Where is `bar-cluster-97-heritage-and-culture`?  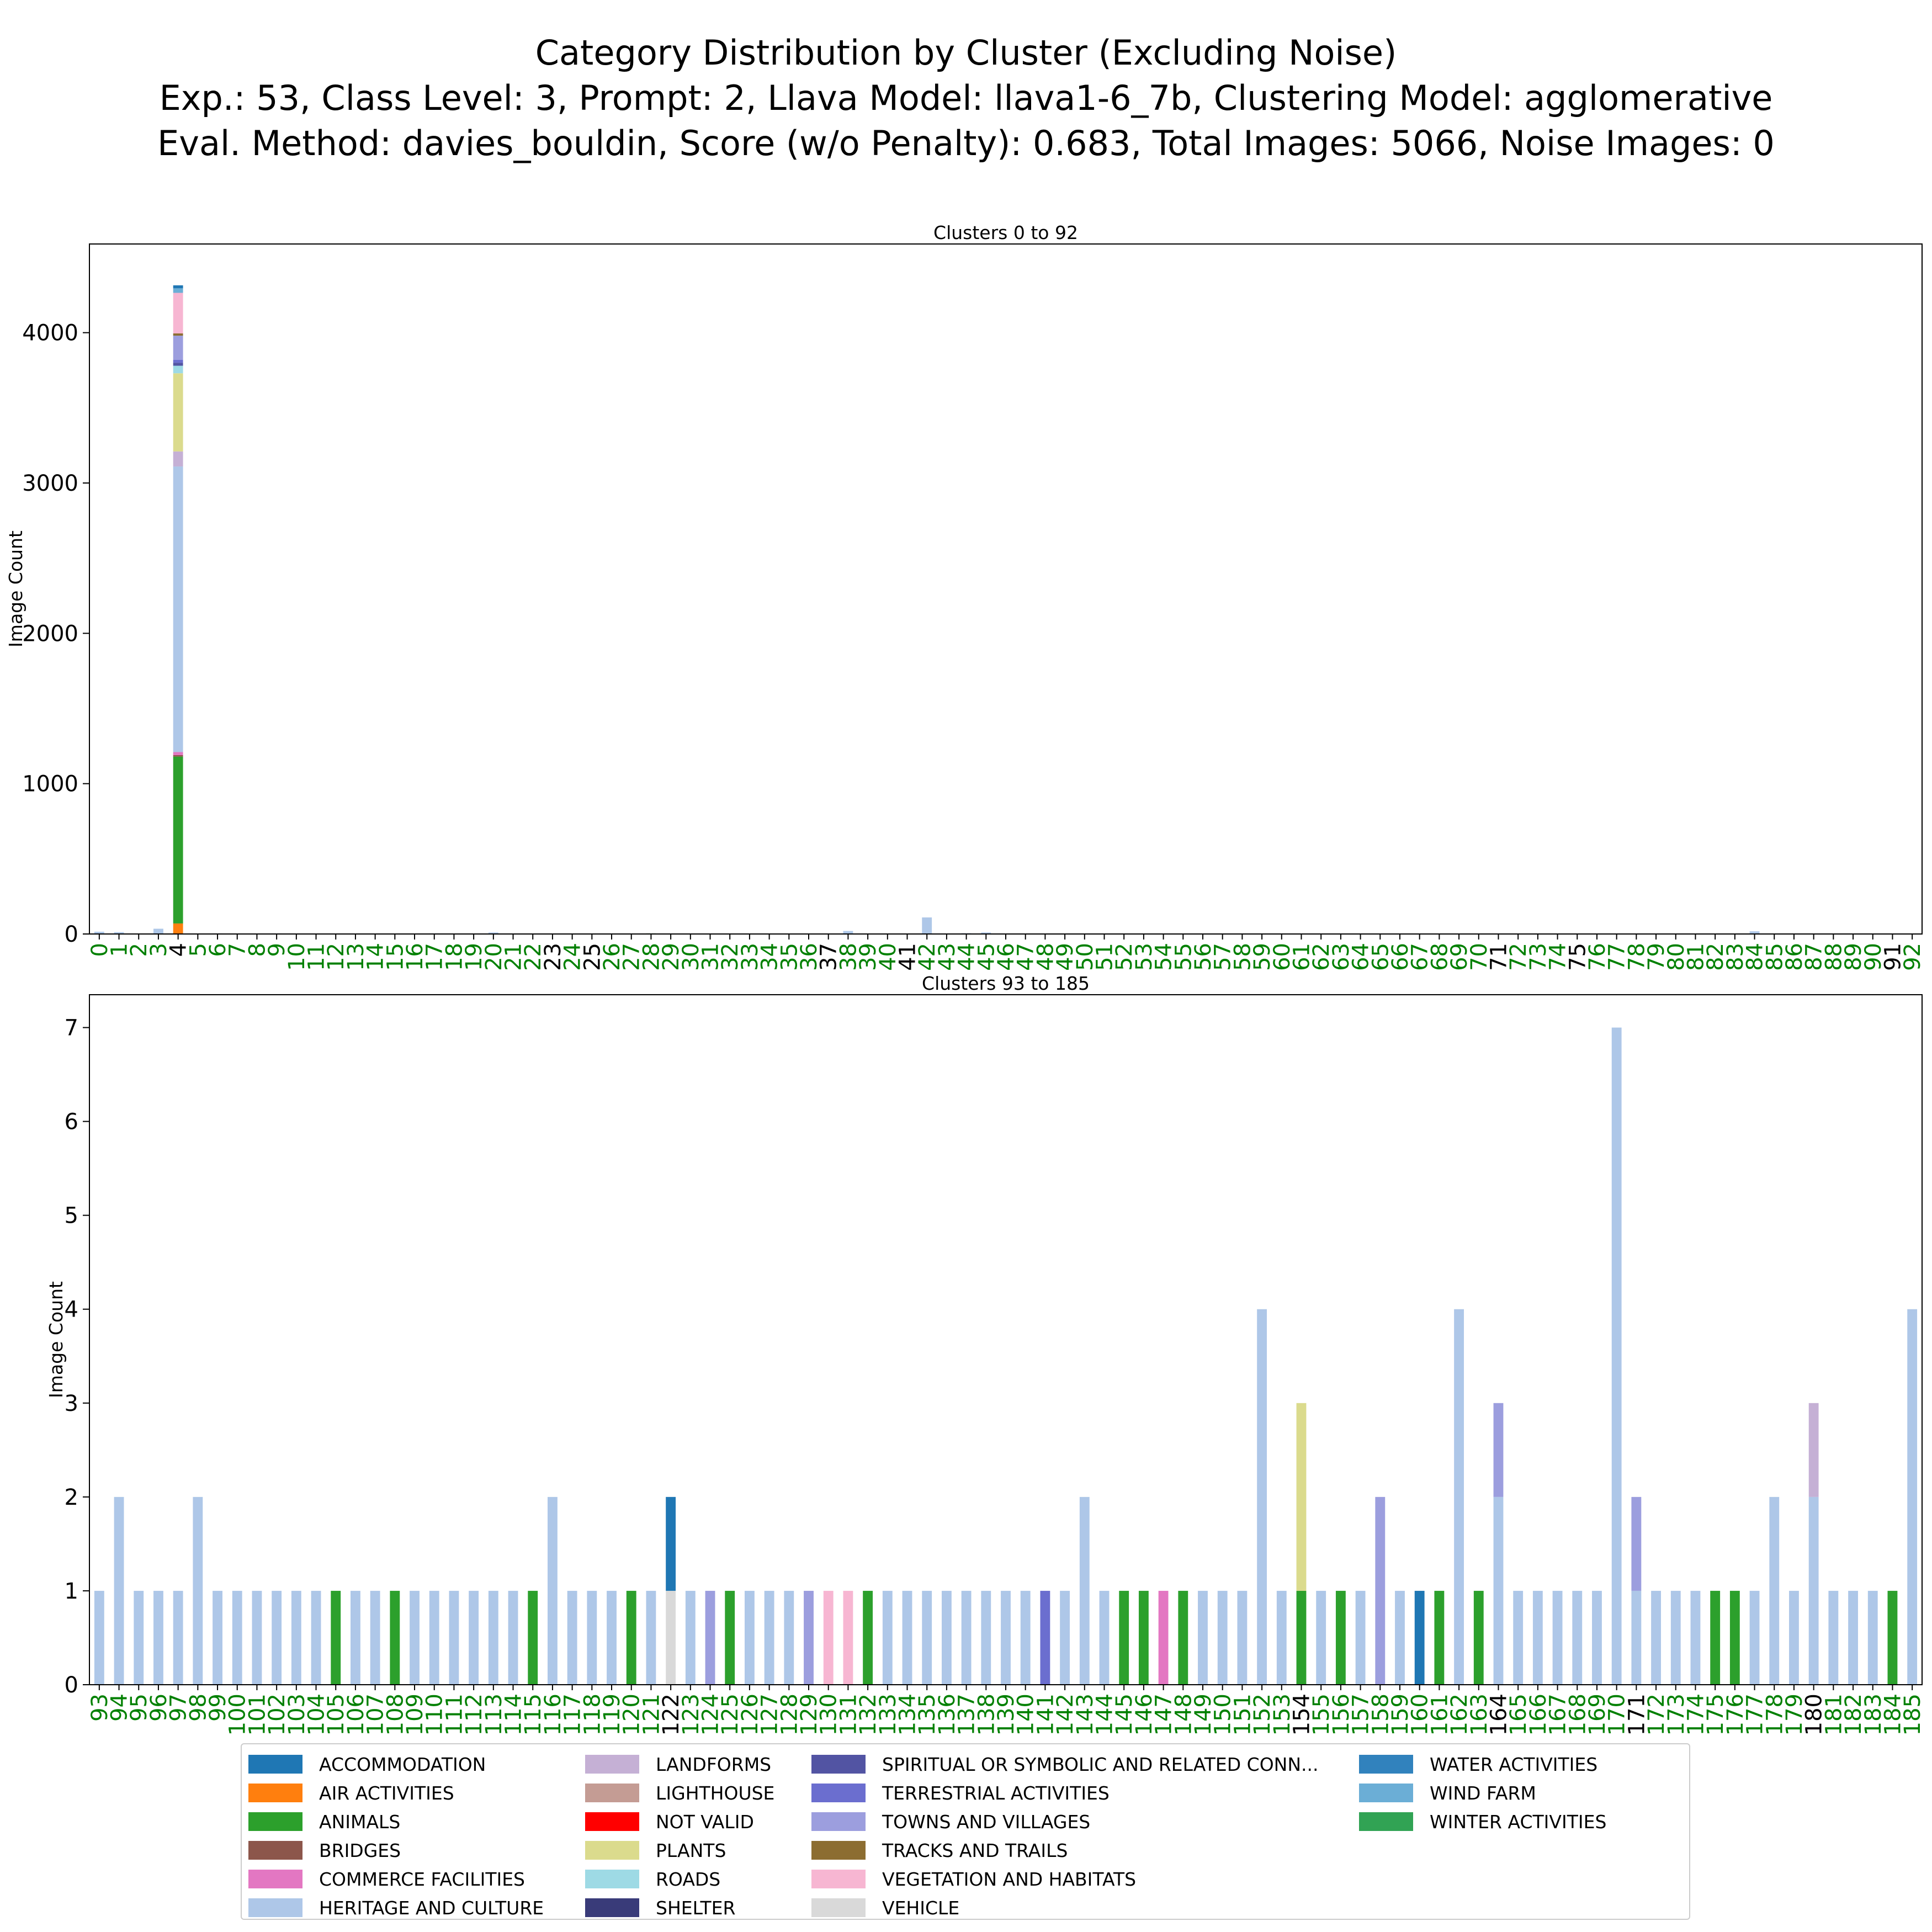
bar-cluster-97-heritage-and-culture is located at coordinates (178, 1638).